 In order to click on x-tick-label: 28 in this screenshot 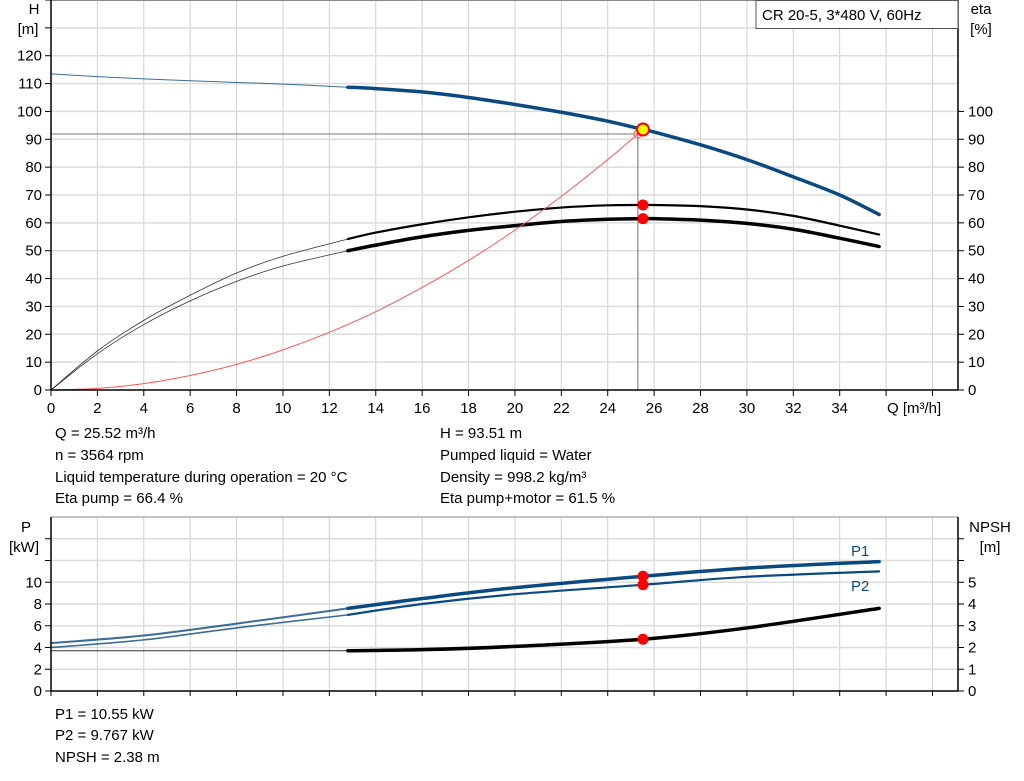, I will do `click(700, 408)`.